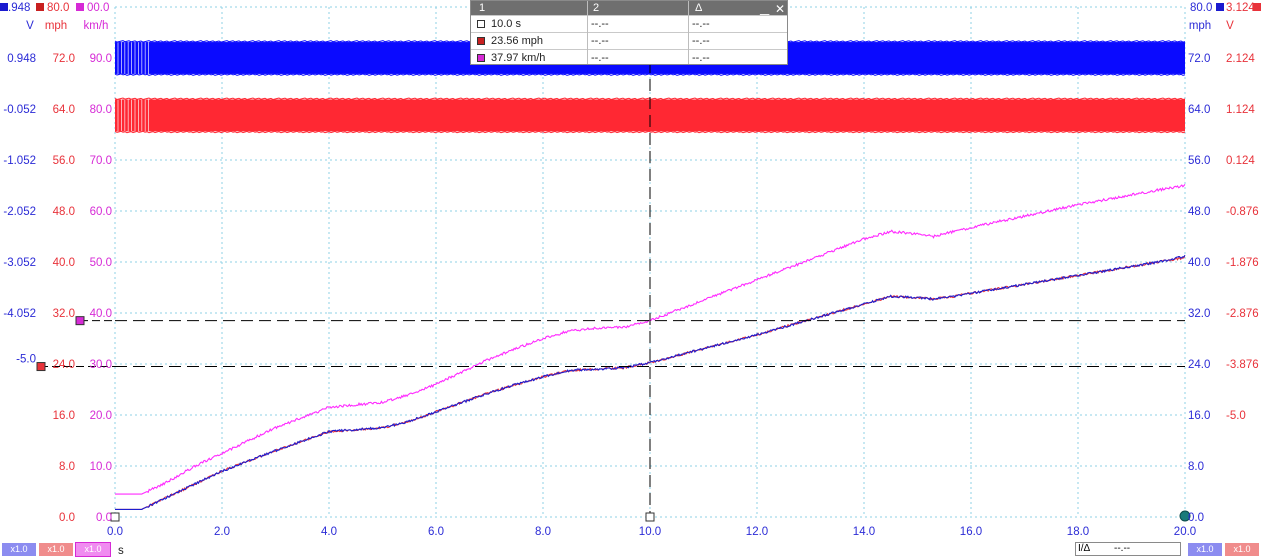 The width and height of the screenshot is (1262, 557). I want to click on left-v-tick: -1.052, so click(19, 161).